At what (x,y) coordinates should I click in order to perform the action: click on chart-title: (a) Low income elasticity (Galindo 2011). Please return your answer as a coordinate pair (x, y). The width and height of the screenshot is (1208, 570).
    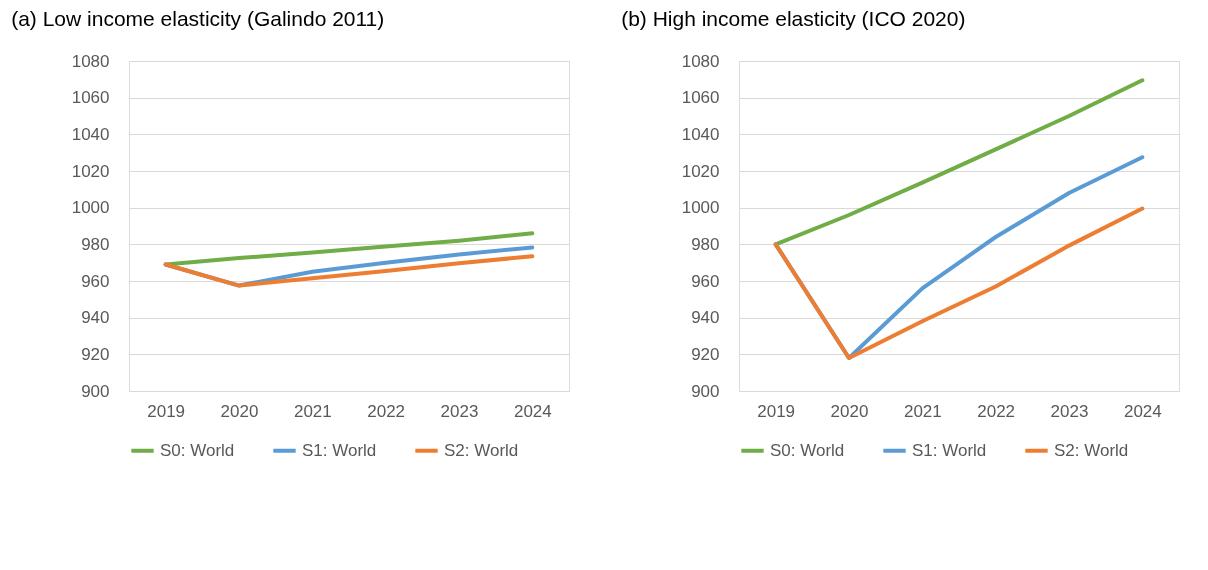
    Looking at the image, I should click on (198, 18).